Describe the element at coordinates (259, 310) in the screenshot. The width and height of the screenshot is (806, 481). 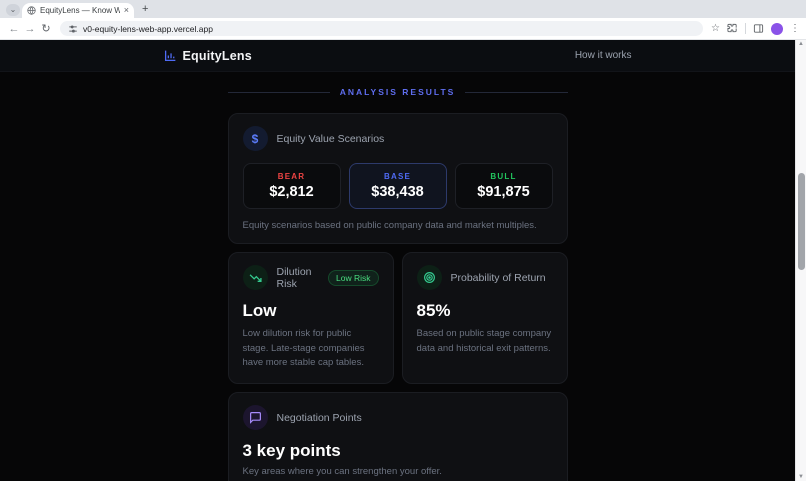
I see `dilution-value: Low` at that location.